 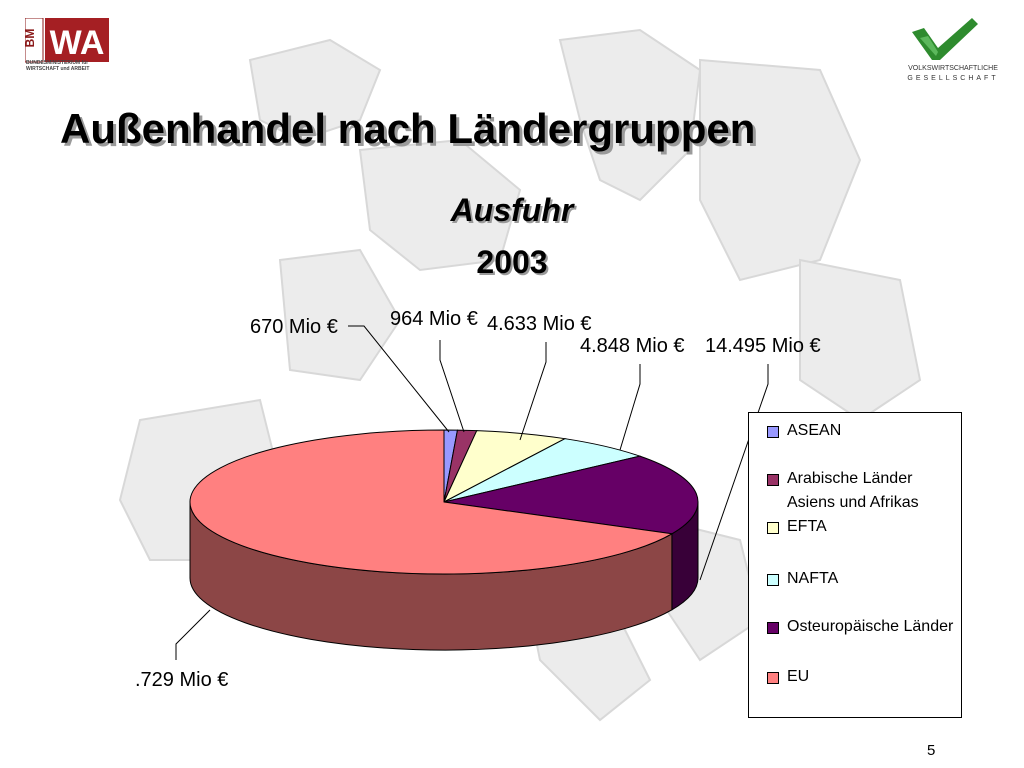 I want to click on legend-item-osteuropa: Osteuropäische Länder, so click(x=862, y=627).